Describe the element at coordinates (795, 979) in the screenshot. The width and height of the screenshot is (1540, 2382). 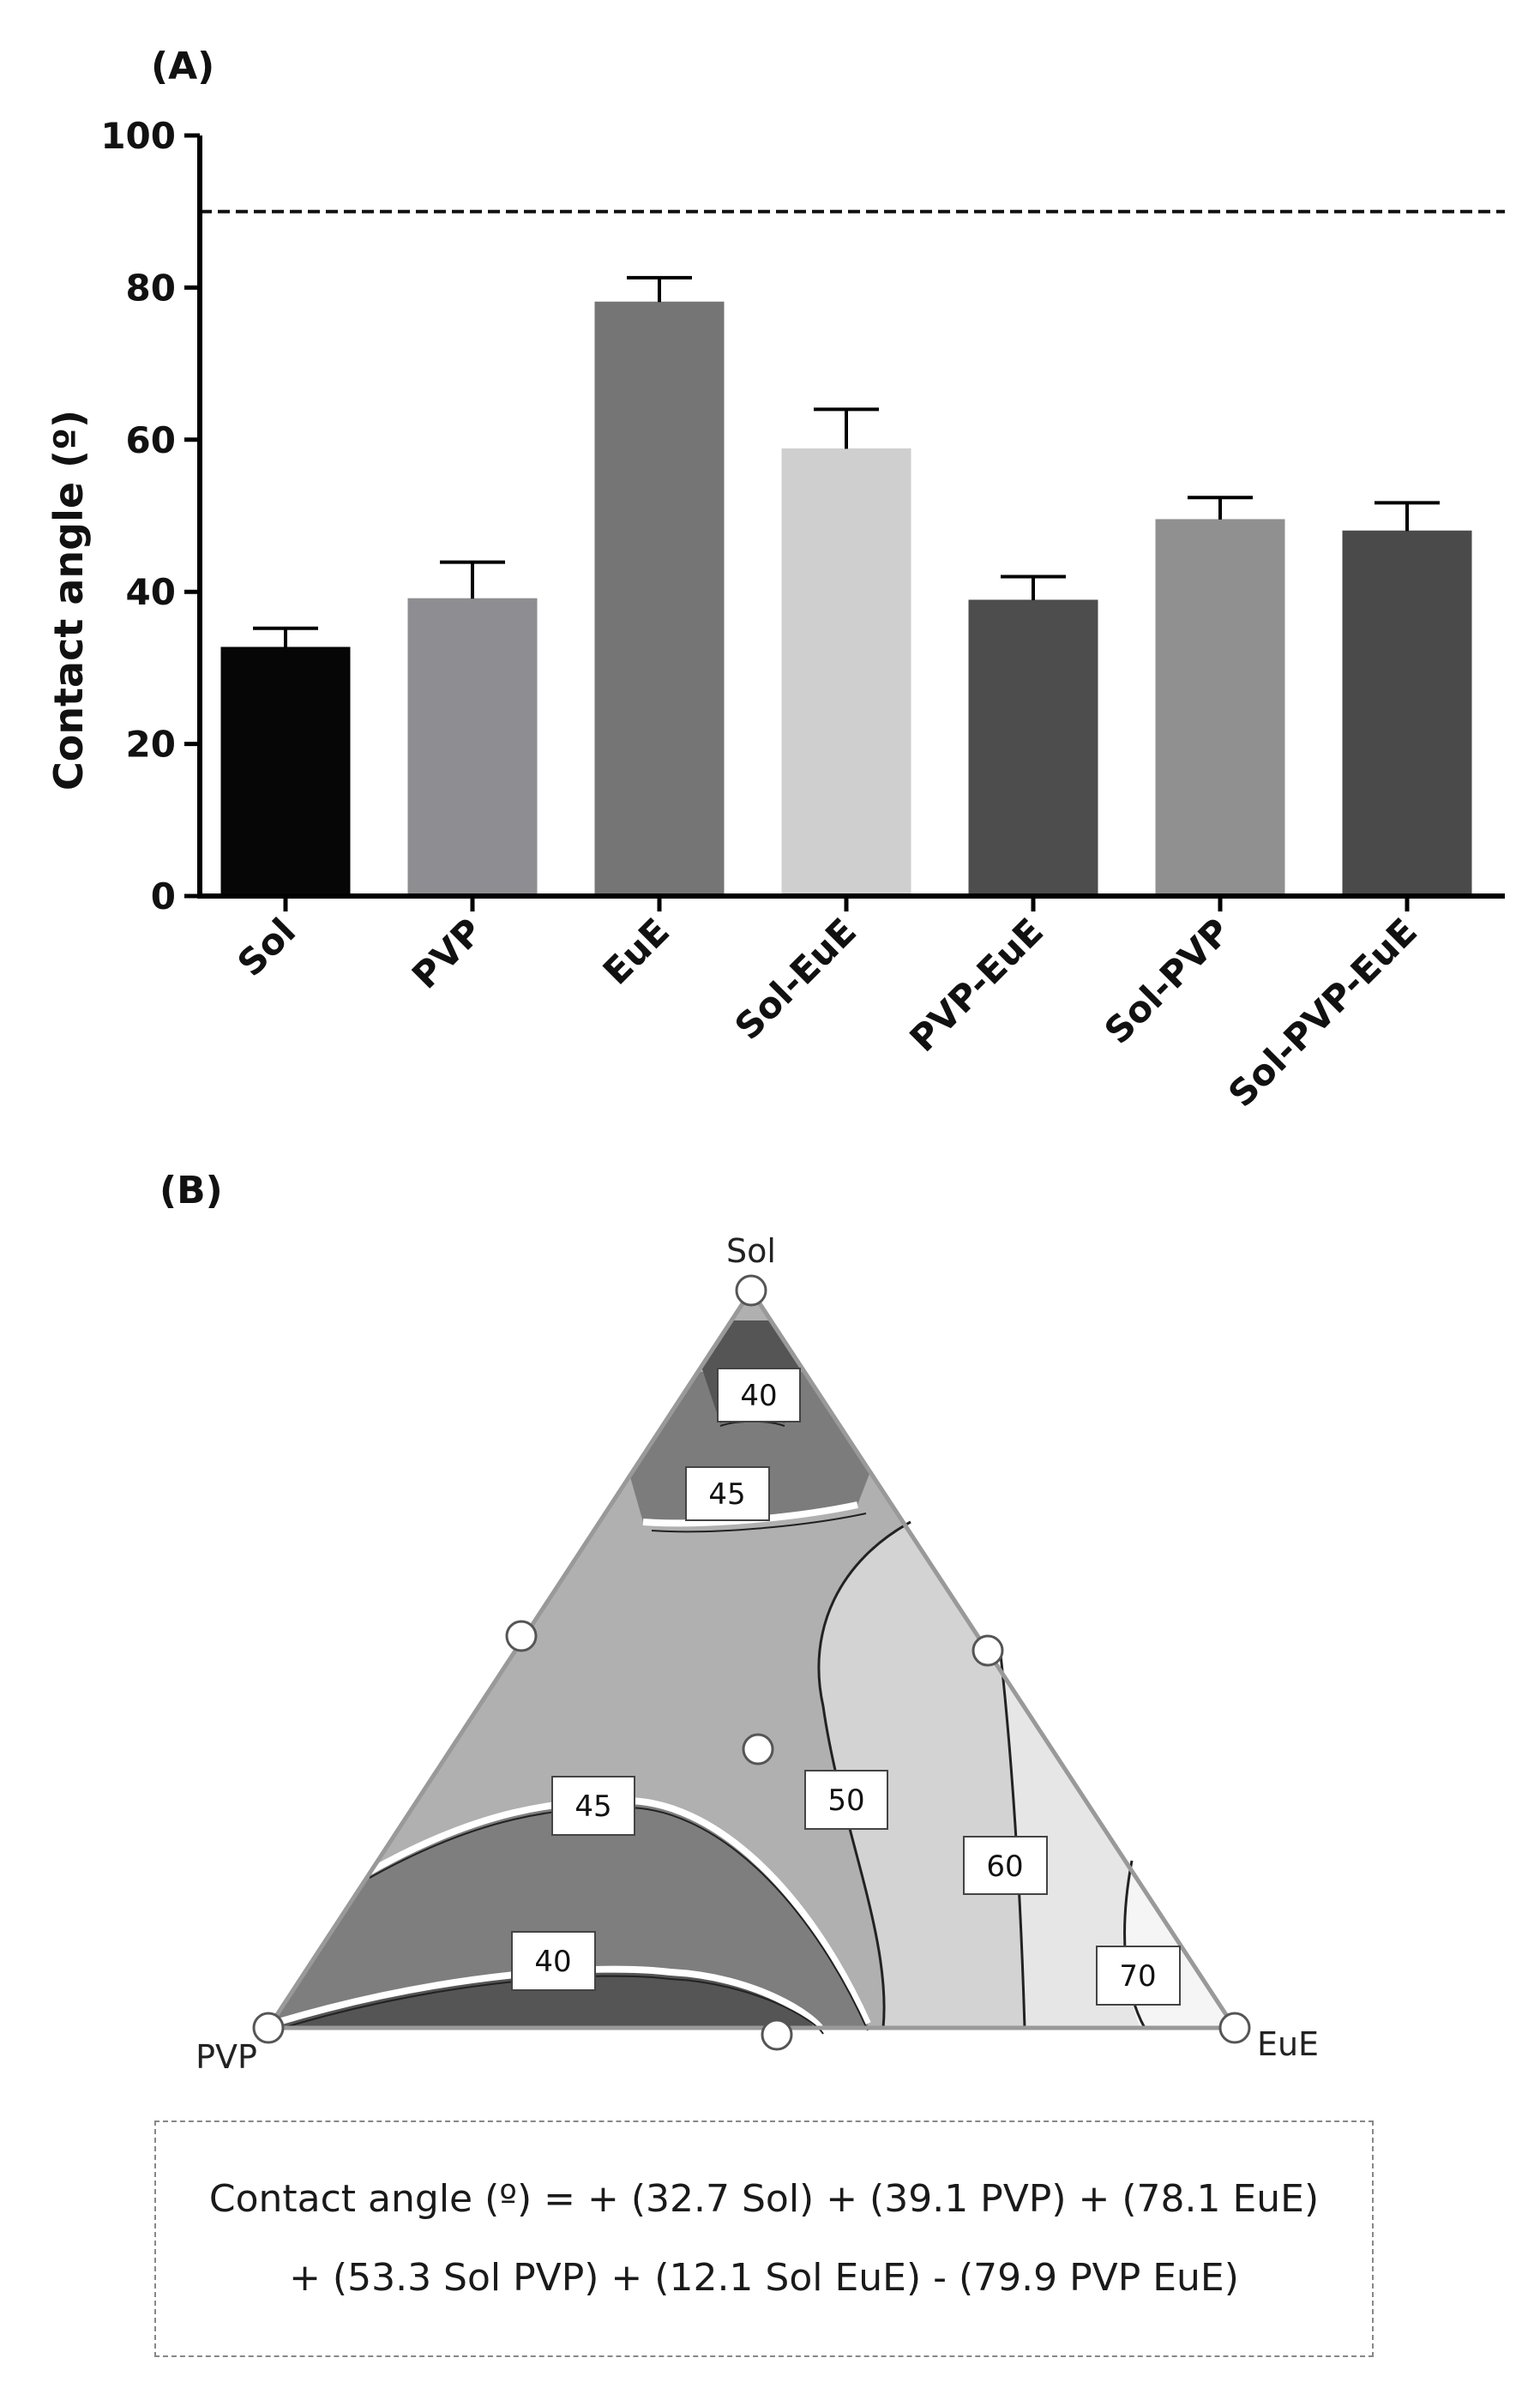
I see `x-tick-label: Sol-EuE` at that location.